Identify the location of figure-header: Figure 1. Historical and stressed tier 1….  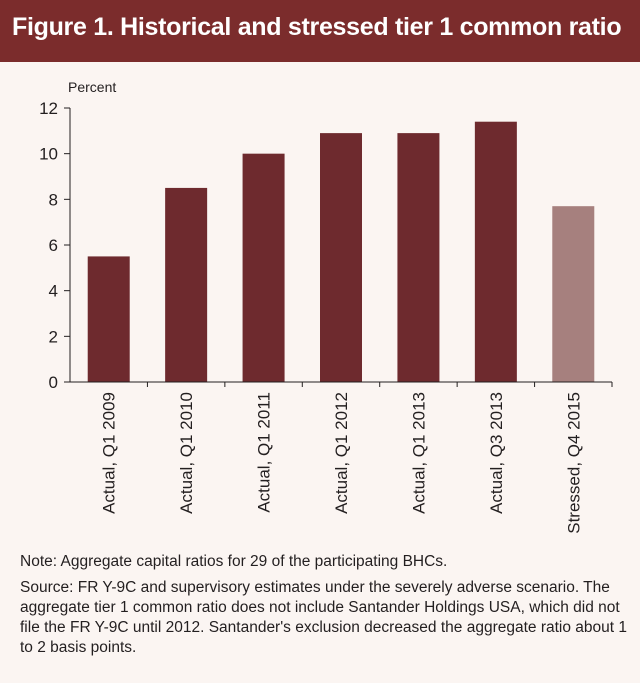
(320, 31).